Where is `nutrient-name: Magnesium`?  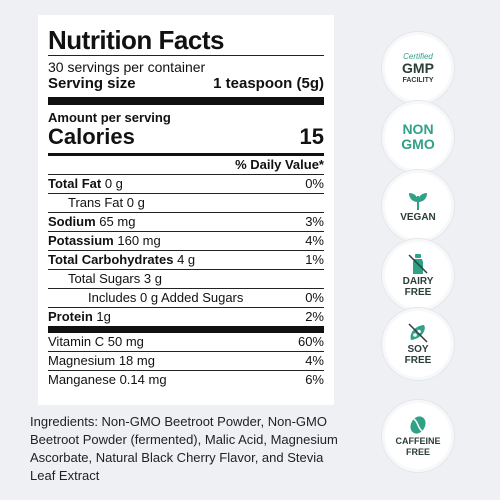 nutrient-name: Magnesium is located at coordinates (82, 360).